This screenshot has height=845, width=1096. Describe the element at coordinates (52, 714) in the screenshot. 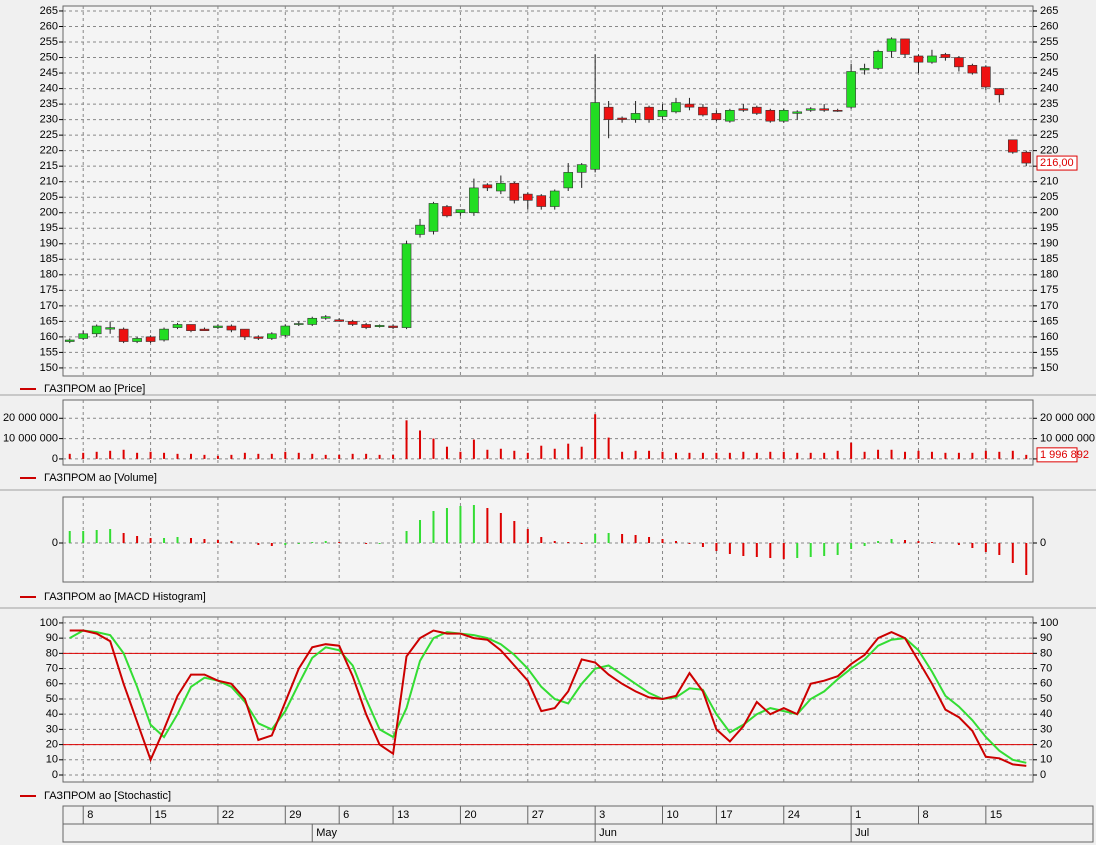

I see `y-tick-label: 40` at that location.